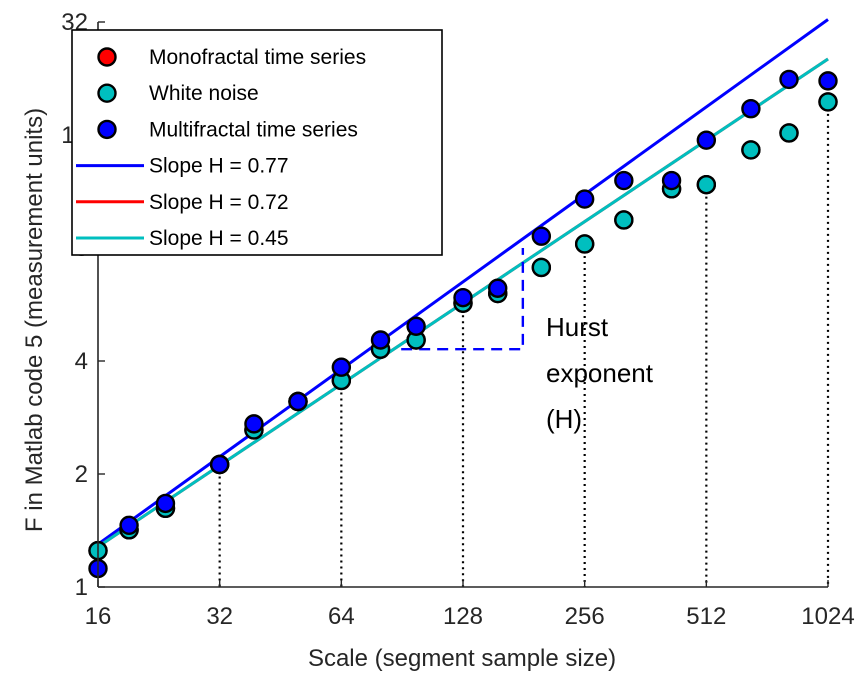  What do you see at coordinates (585, 616) in the screenshot?
I see `x-tick-label-4: 256` at bounding box center [585, 616].